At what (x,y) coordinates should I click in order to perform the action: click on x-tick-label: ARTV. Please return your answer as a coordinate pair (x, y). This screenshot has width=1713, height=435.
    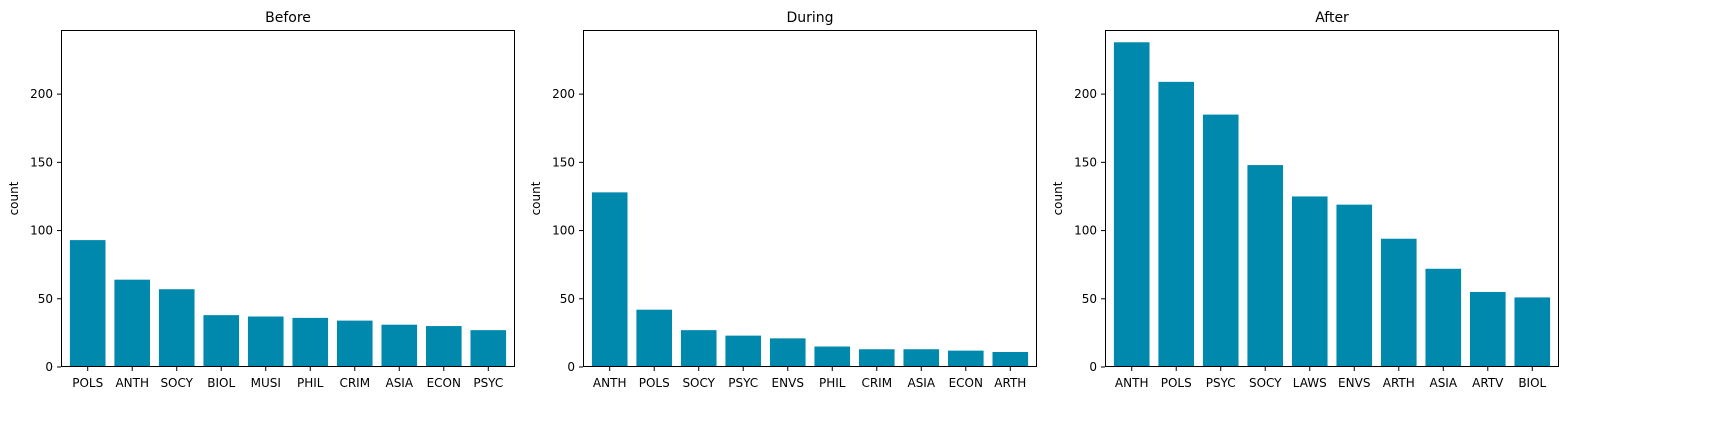
    Looking at the image, I should click on (1488, 383).